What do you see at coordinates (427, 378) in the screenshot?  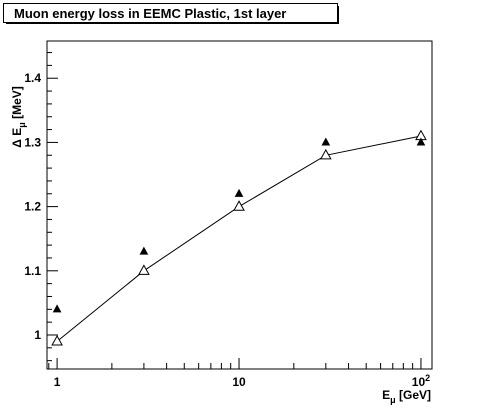 I see `x-tick-exponent: 2` at bounding box center [427, 378].